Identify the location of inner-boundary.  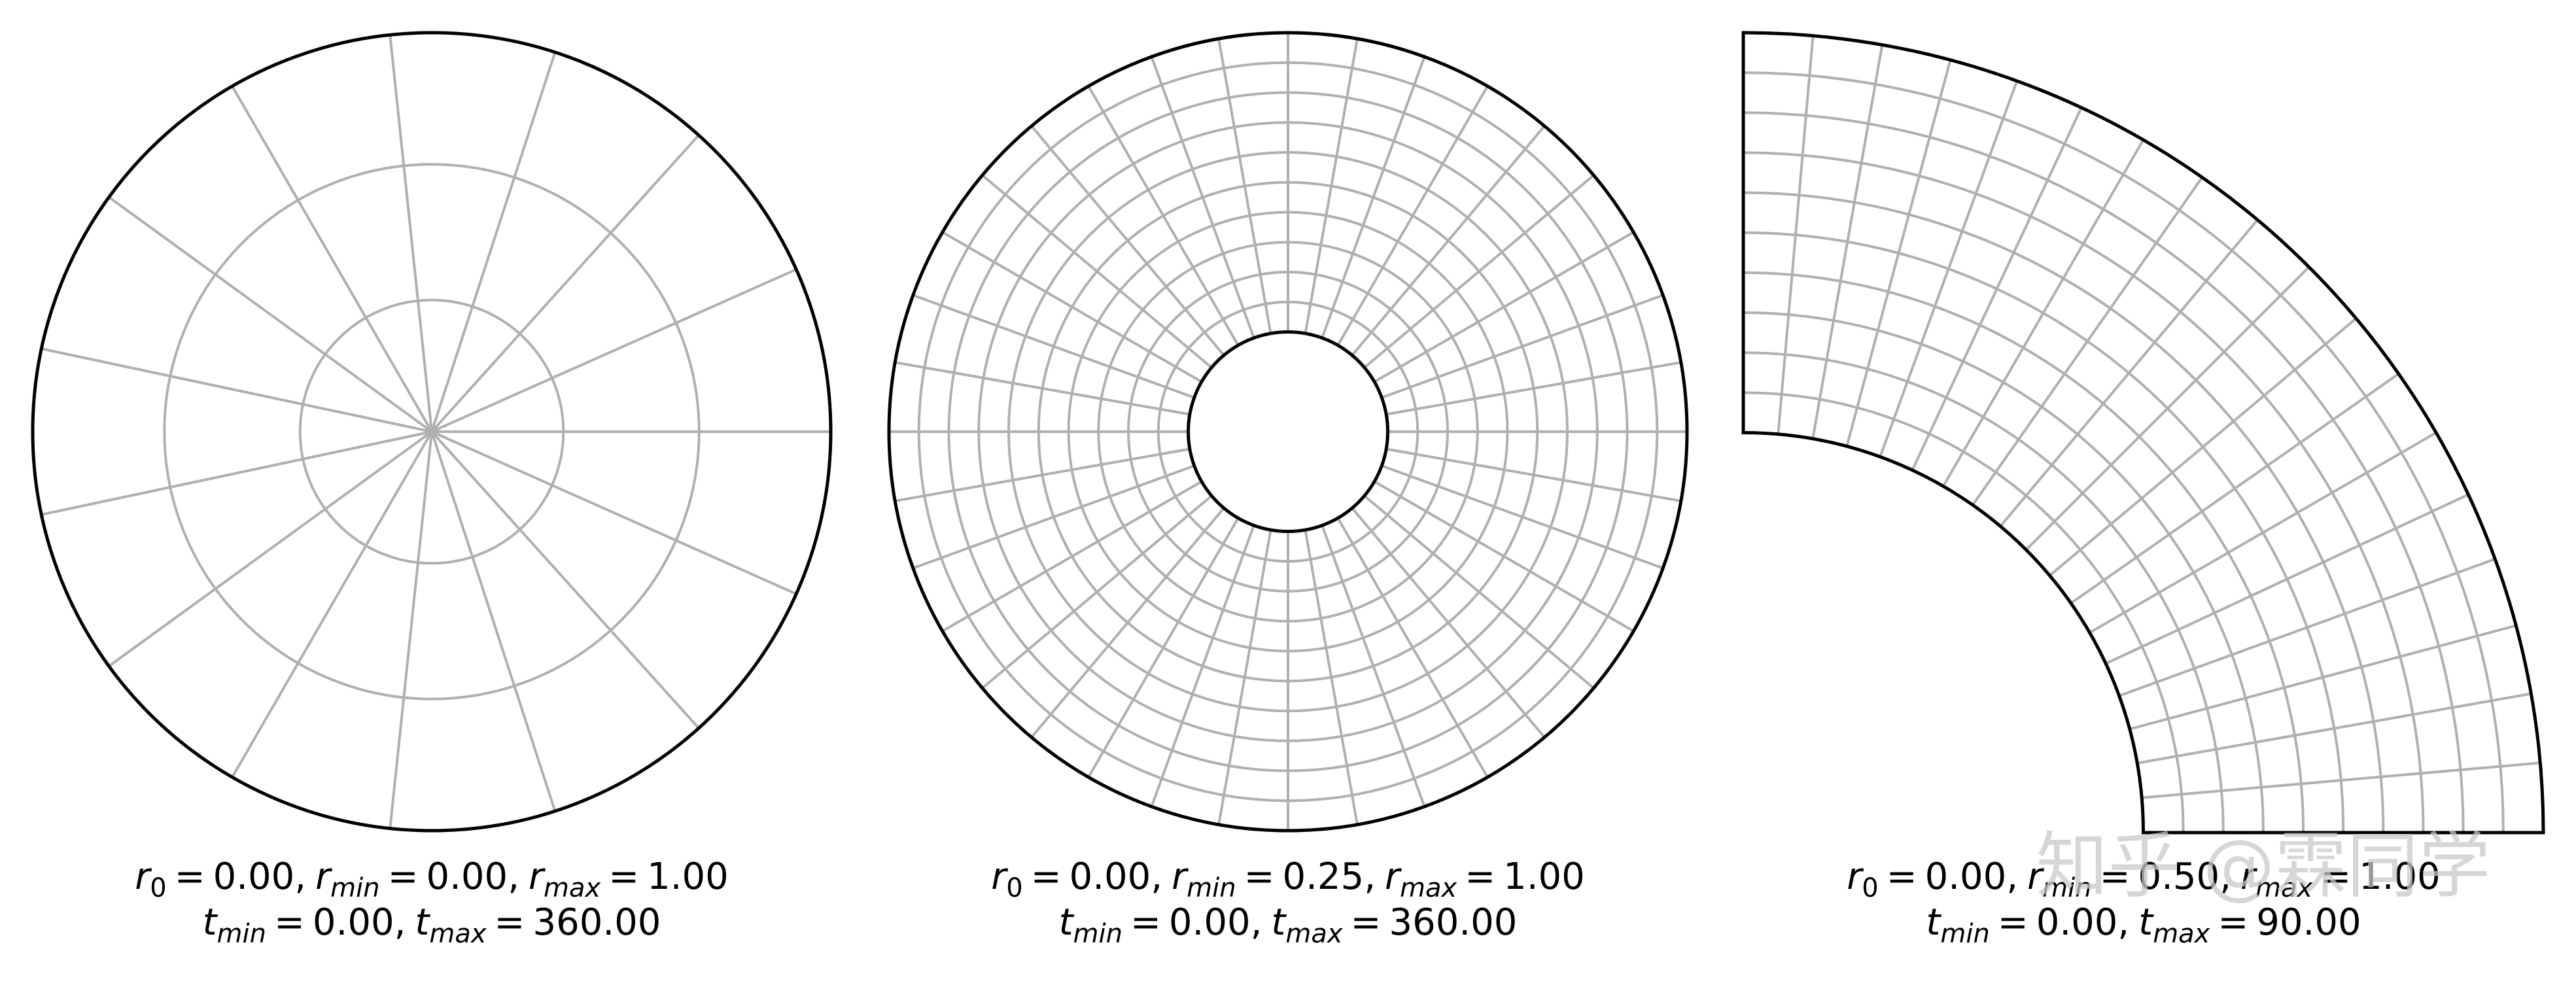
(1288, 431).